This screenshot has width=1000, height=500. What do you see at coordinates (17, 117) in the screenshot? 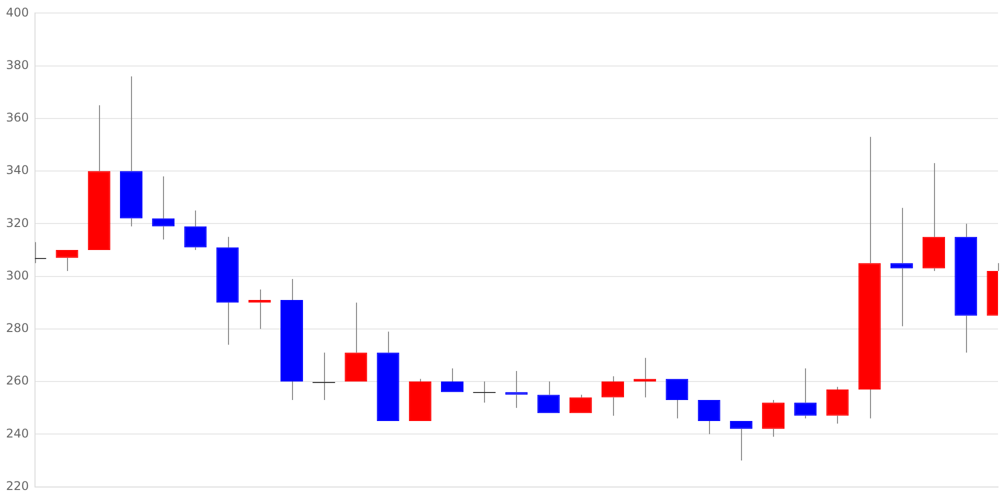
I see `y-tick-label: 360` at bounding box center [17, 117].